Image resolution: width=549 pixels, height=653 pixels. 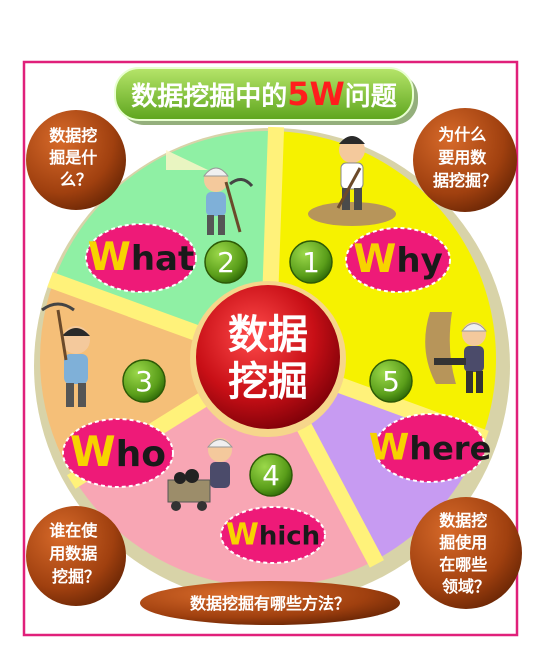 I want to click on page-title: 数据挖掘中的5W问题, so click(x=264, y=94).